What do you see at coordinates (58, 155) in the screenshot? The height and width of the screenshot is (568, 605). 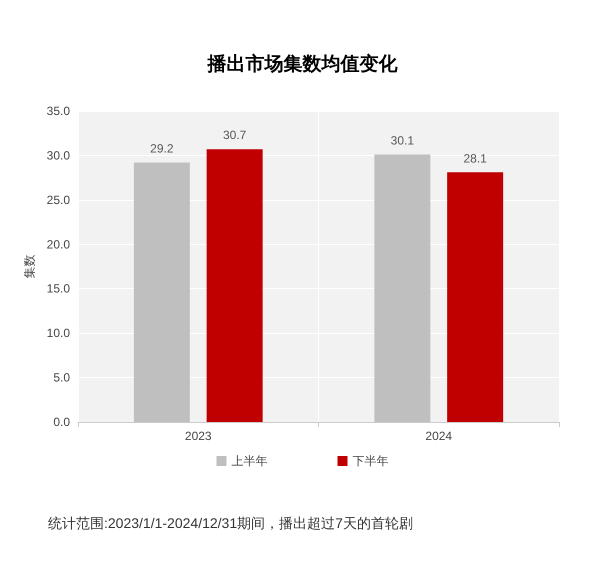 I see `y-tick-label: 30.0` at bounding box center [58, 155].